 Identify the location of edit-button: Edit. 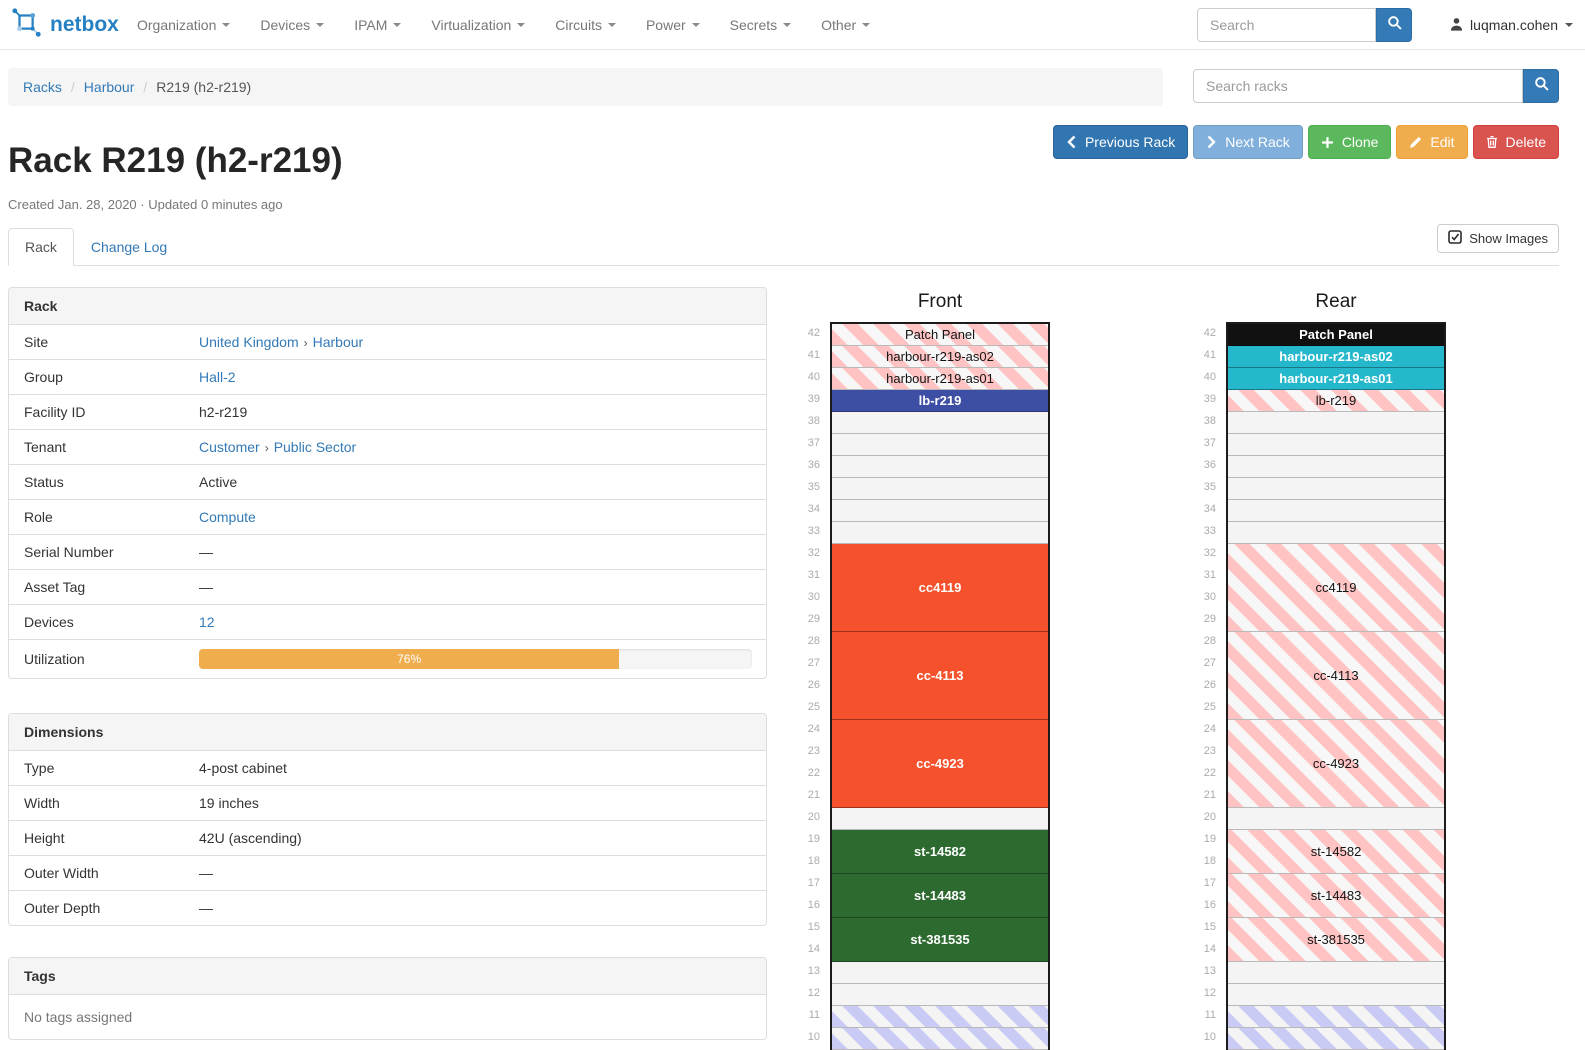
(1432, 142).